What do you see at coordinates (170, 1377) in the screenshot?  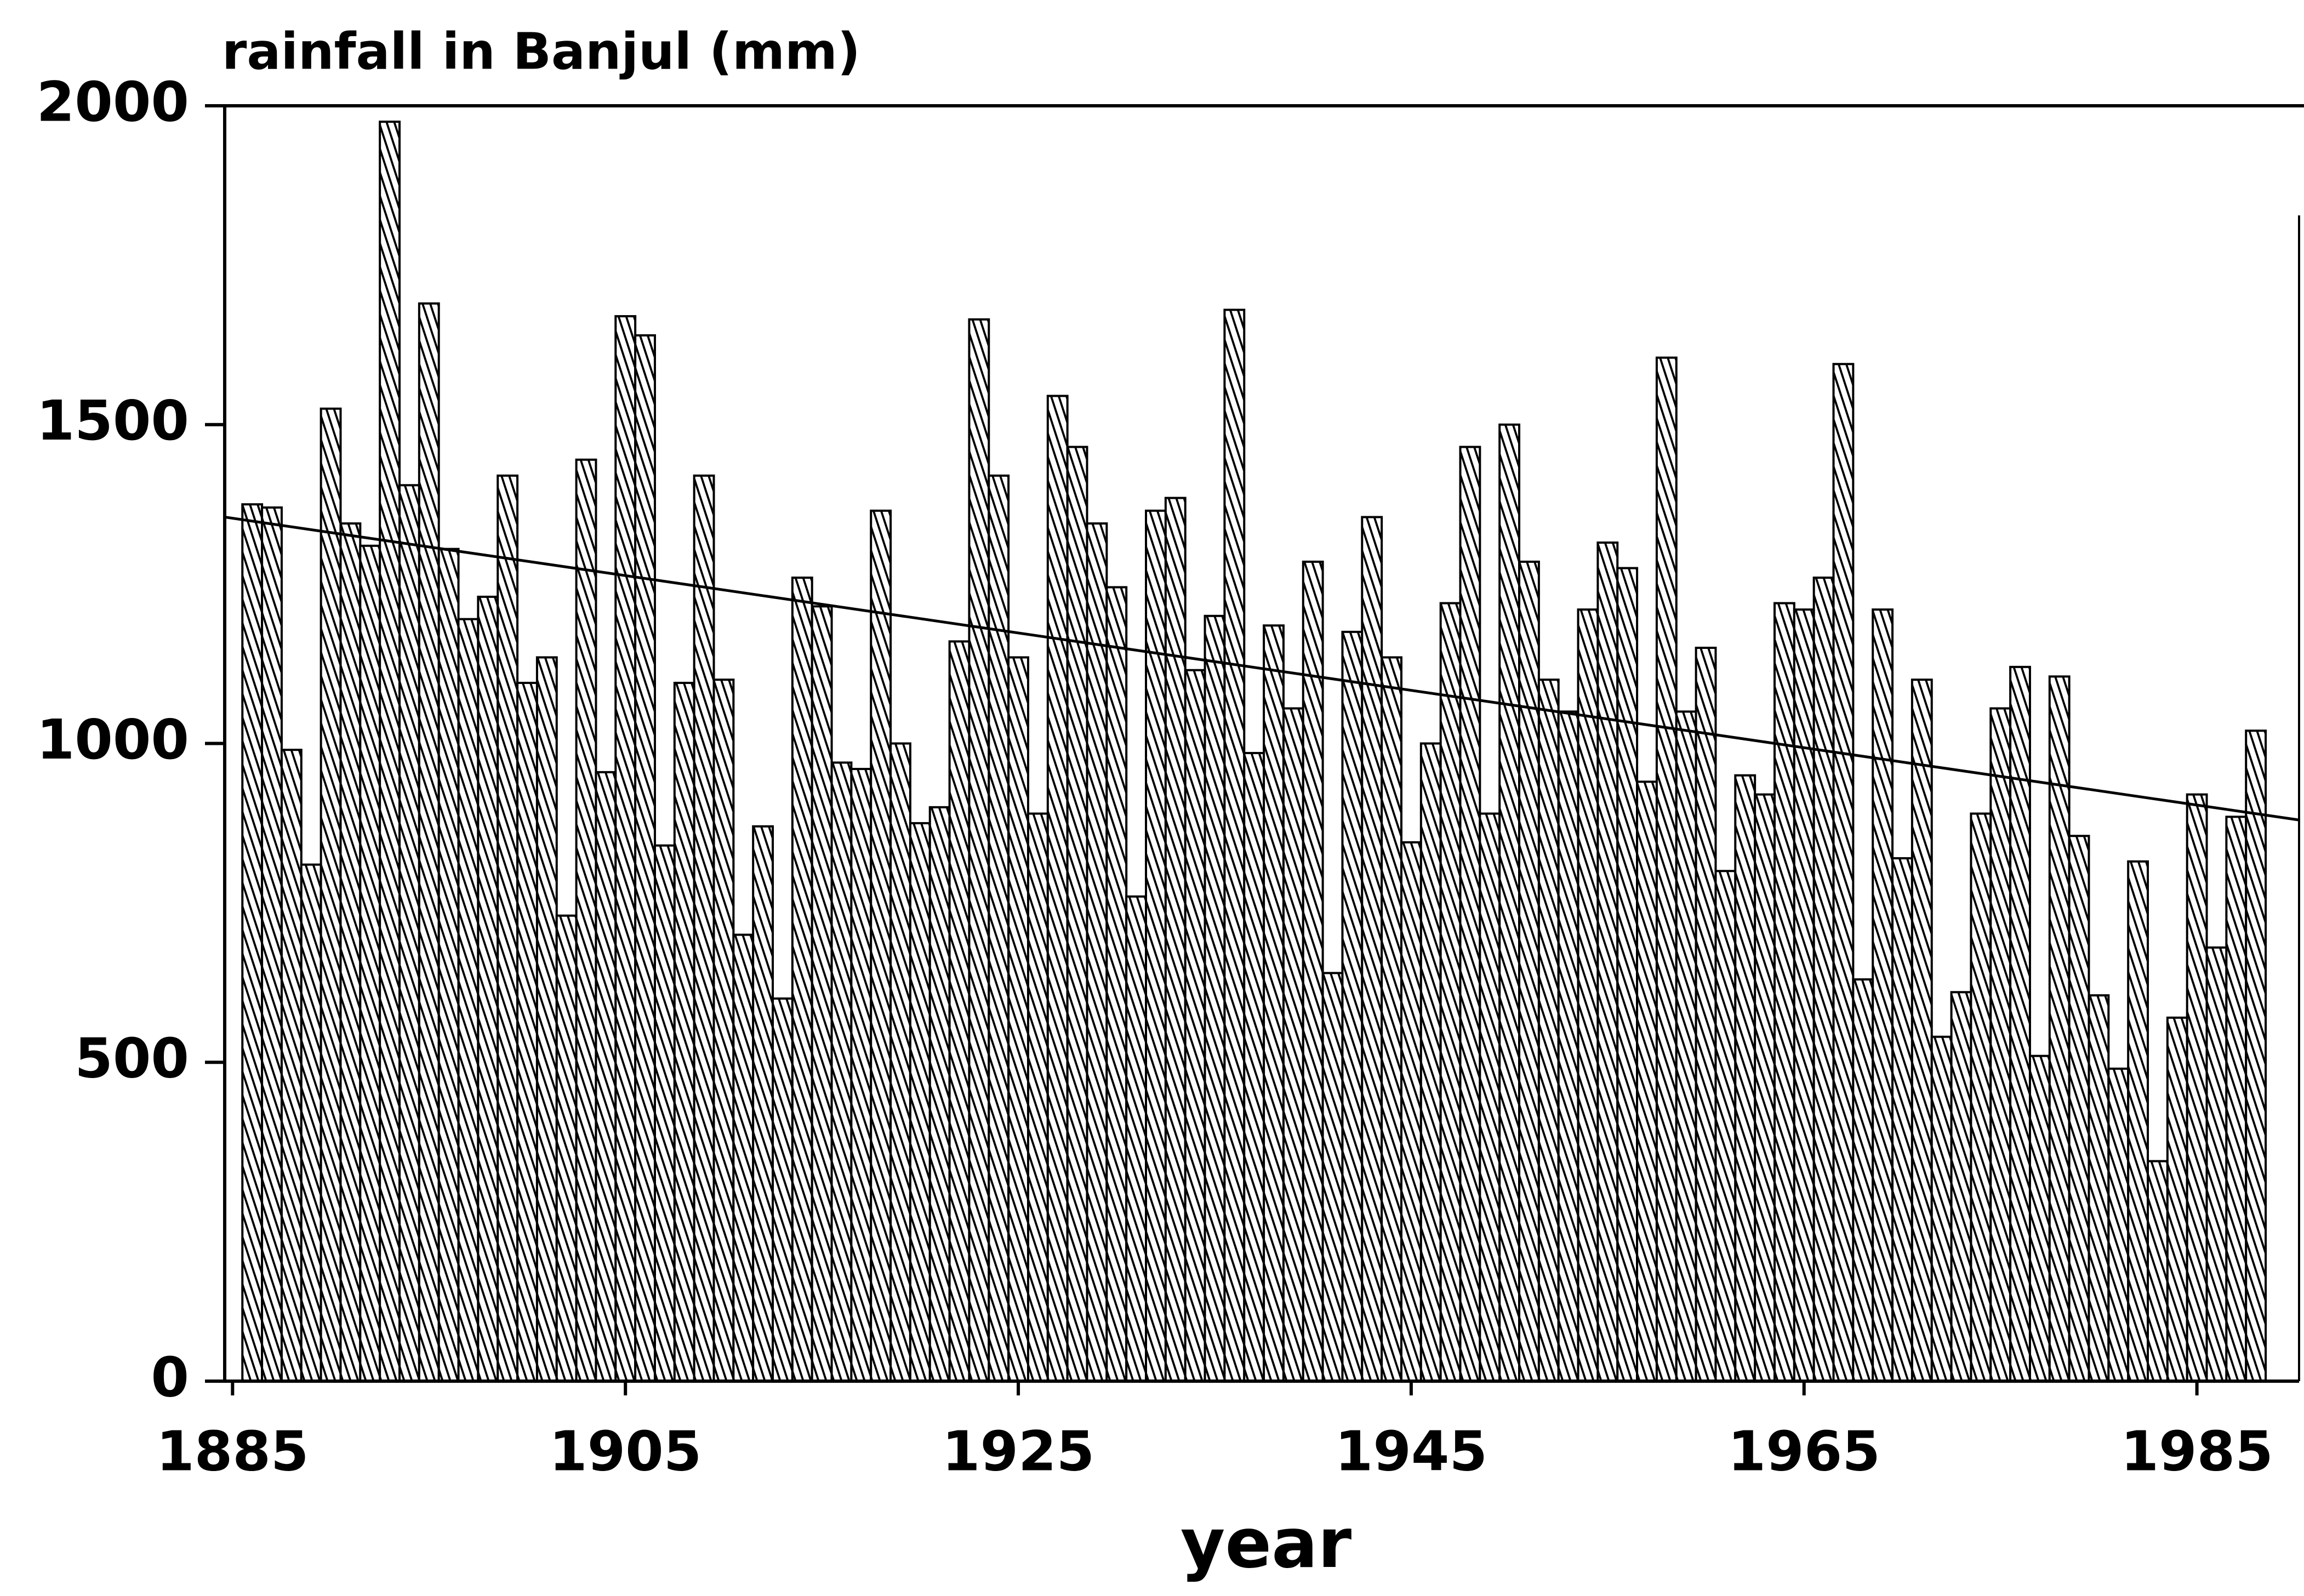 I see `y-tick-label: 0` at bounding box center [170, 1377].